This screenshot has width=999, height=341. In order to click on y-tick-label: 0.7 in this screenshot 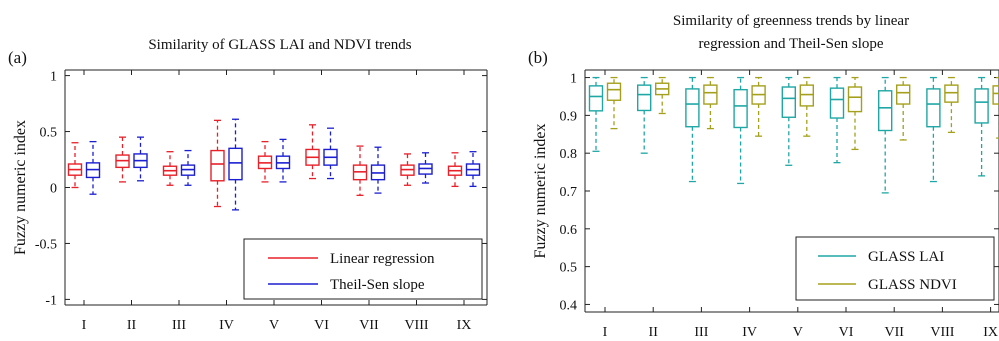, I will do `click(569, 192)`.